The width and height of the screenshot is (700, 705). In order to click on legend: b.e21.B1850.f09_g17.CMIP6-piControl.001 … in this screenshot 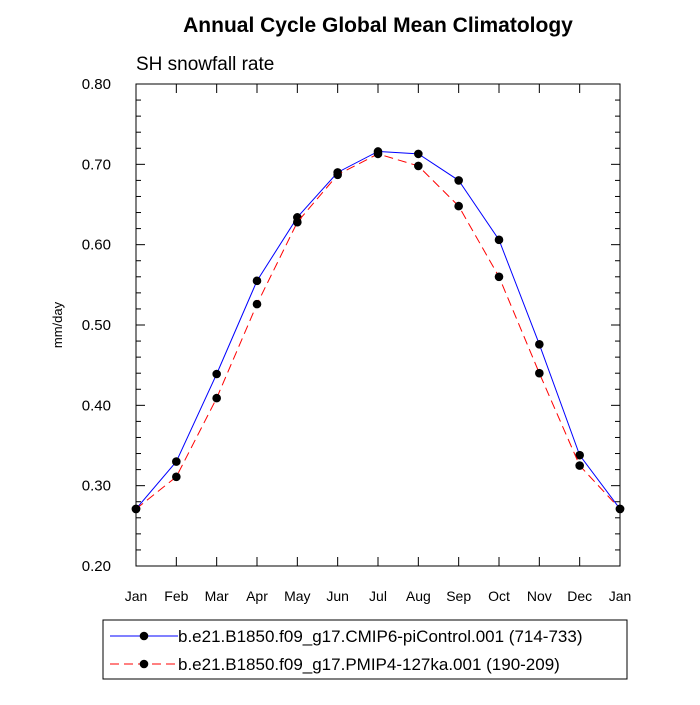, I will do `click(365, 649)`.